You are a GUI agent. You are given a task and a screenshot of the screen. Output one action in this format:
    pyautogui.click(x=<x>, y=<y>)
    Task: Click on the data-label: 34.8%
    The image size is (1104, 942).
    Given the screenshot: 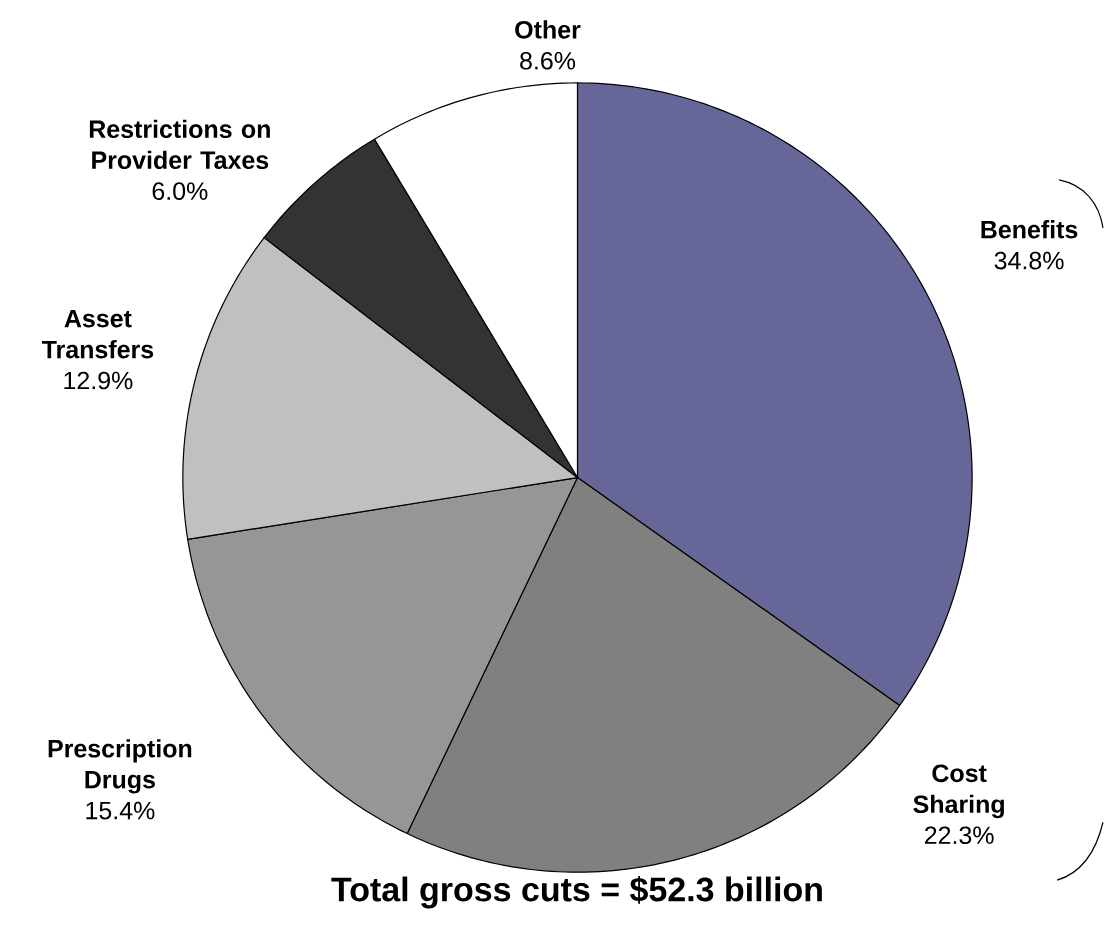 What is the action you would take?
    pyautogui.click(x=1029, y=260)
    